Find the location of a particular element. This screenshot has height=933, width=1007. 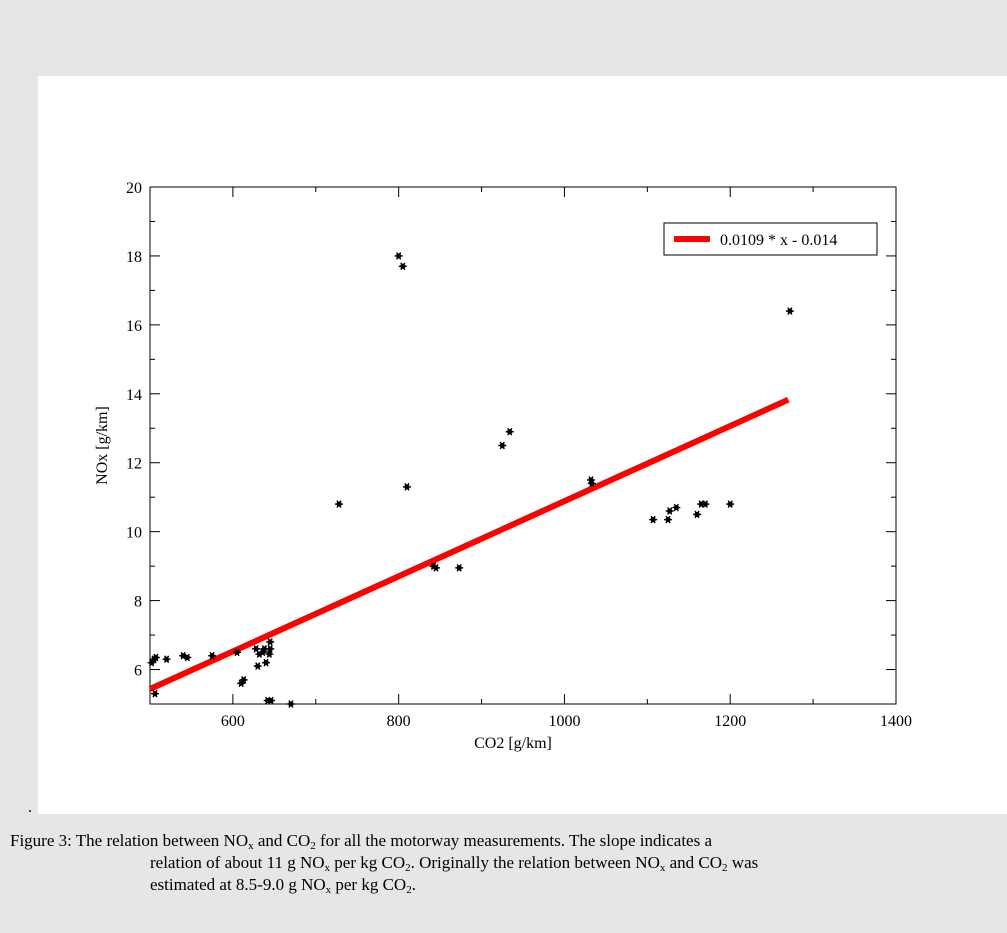

legend: 0.0109 * x - 0.014 is located at coordinates (770, 239).